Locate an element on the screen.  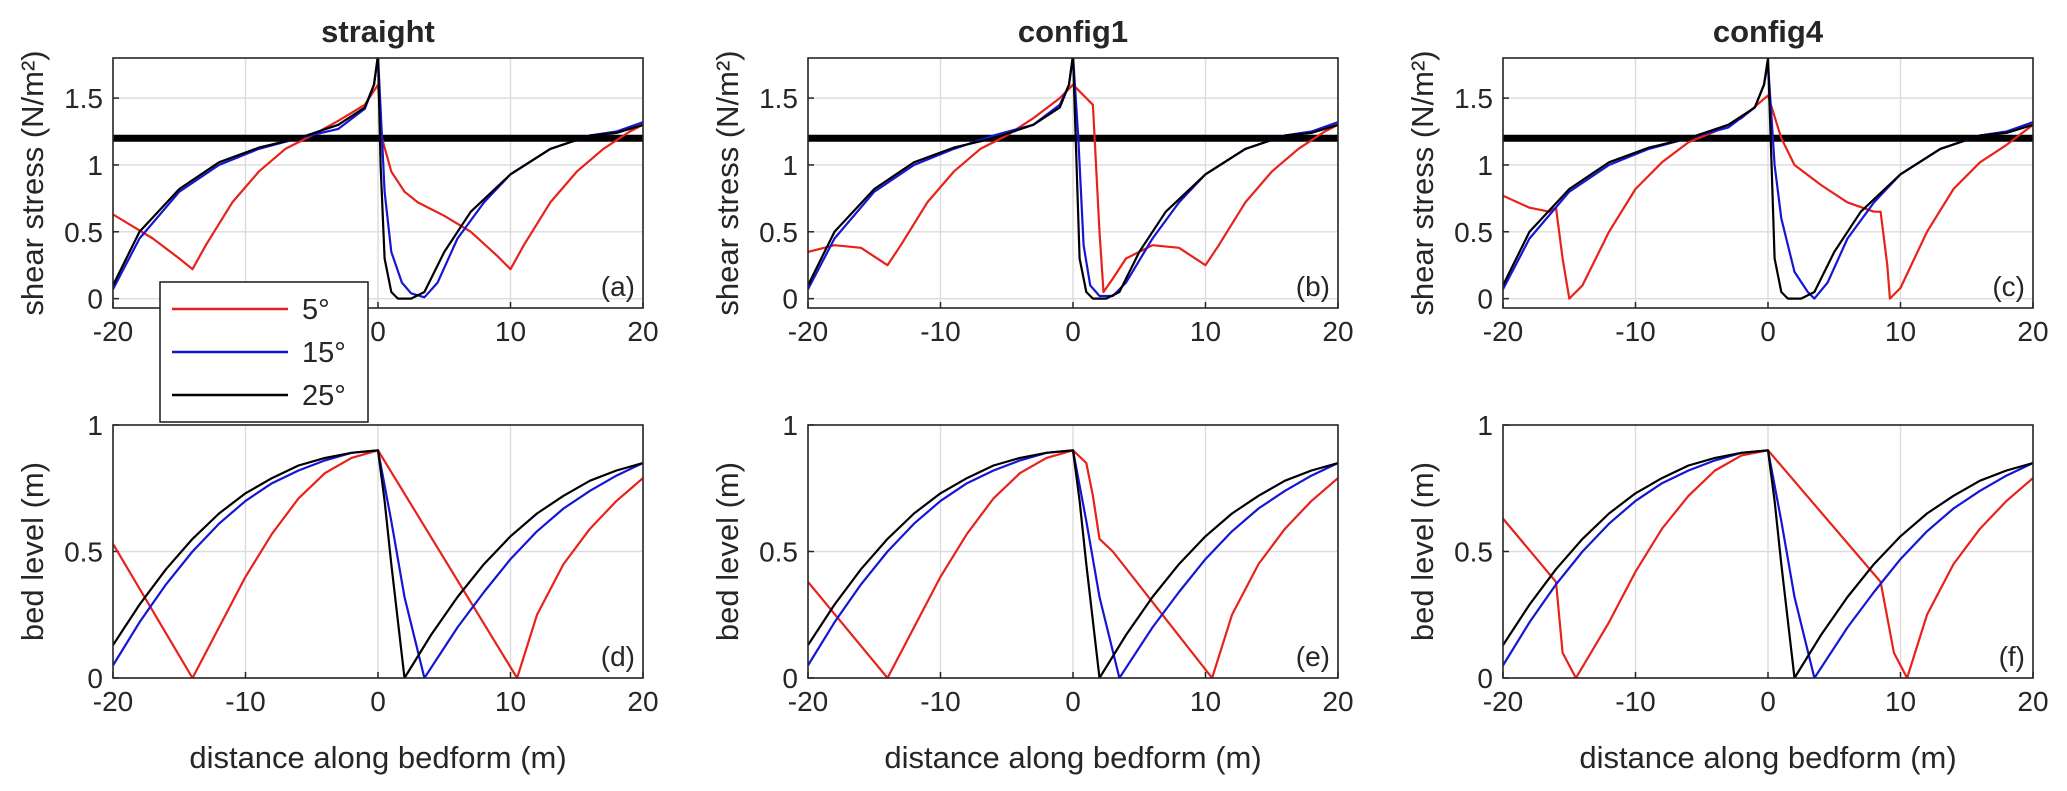
panel-letter: (f) is located at coordinates (2012, 656).